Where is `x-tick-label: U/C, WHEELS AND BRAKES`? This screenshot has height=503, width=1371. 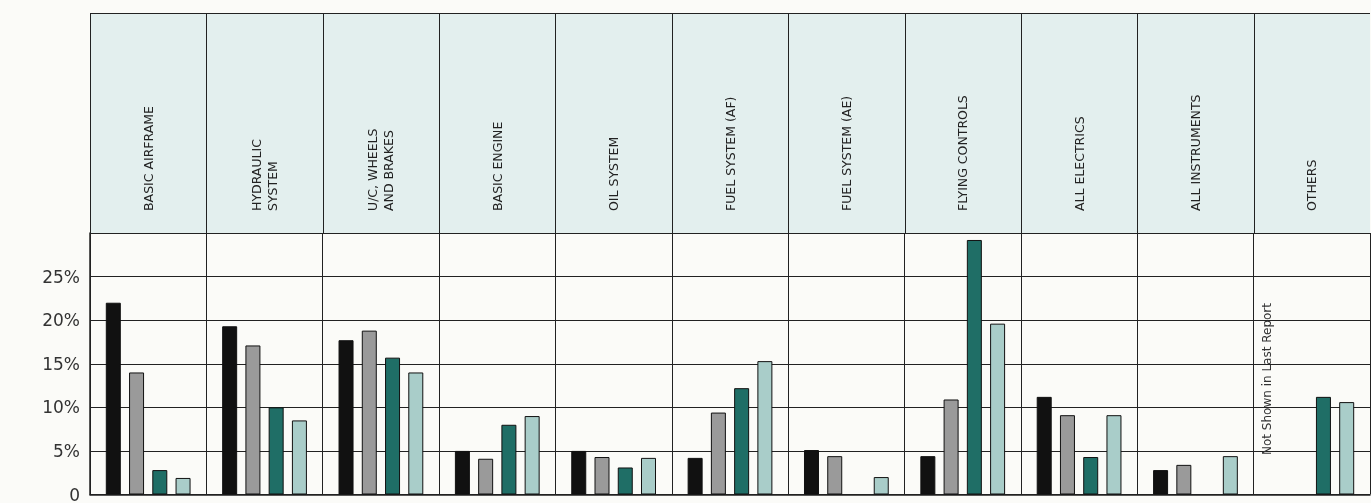 x-tick-label: U/C, WHEELS AND BRAKES is located at coordinates (381, 169).